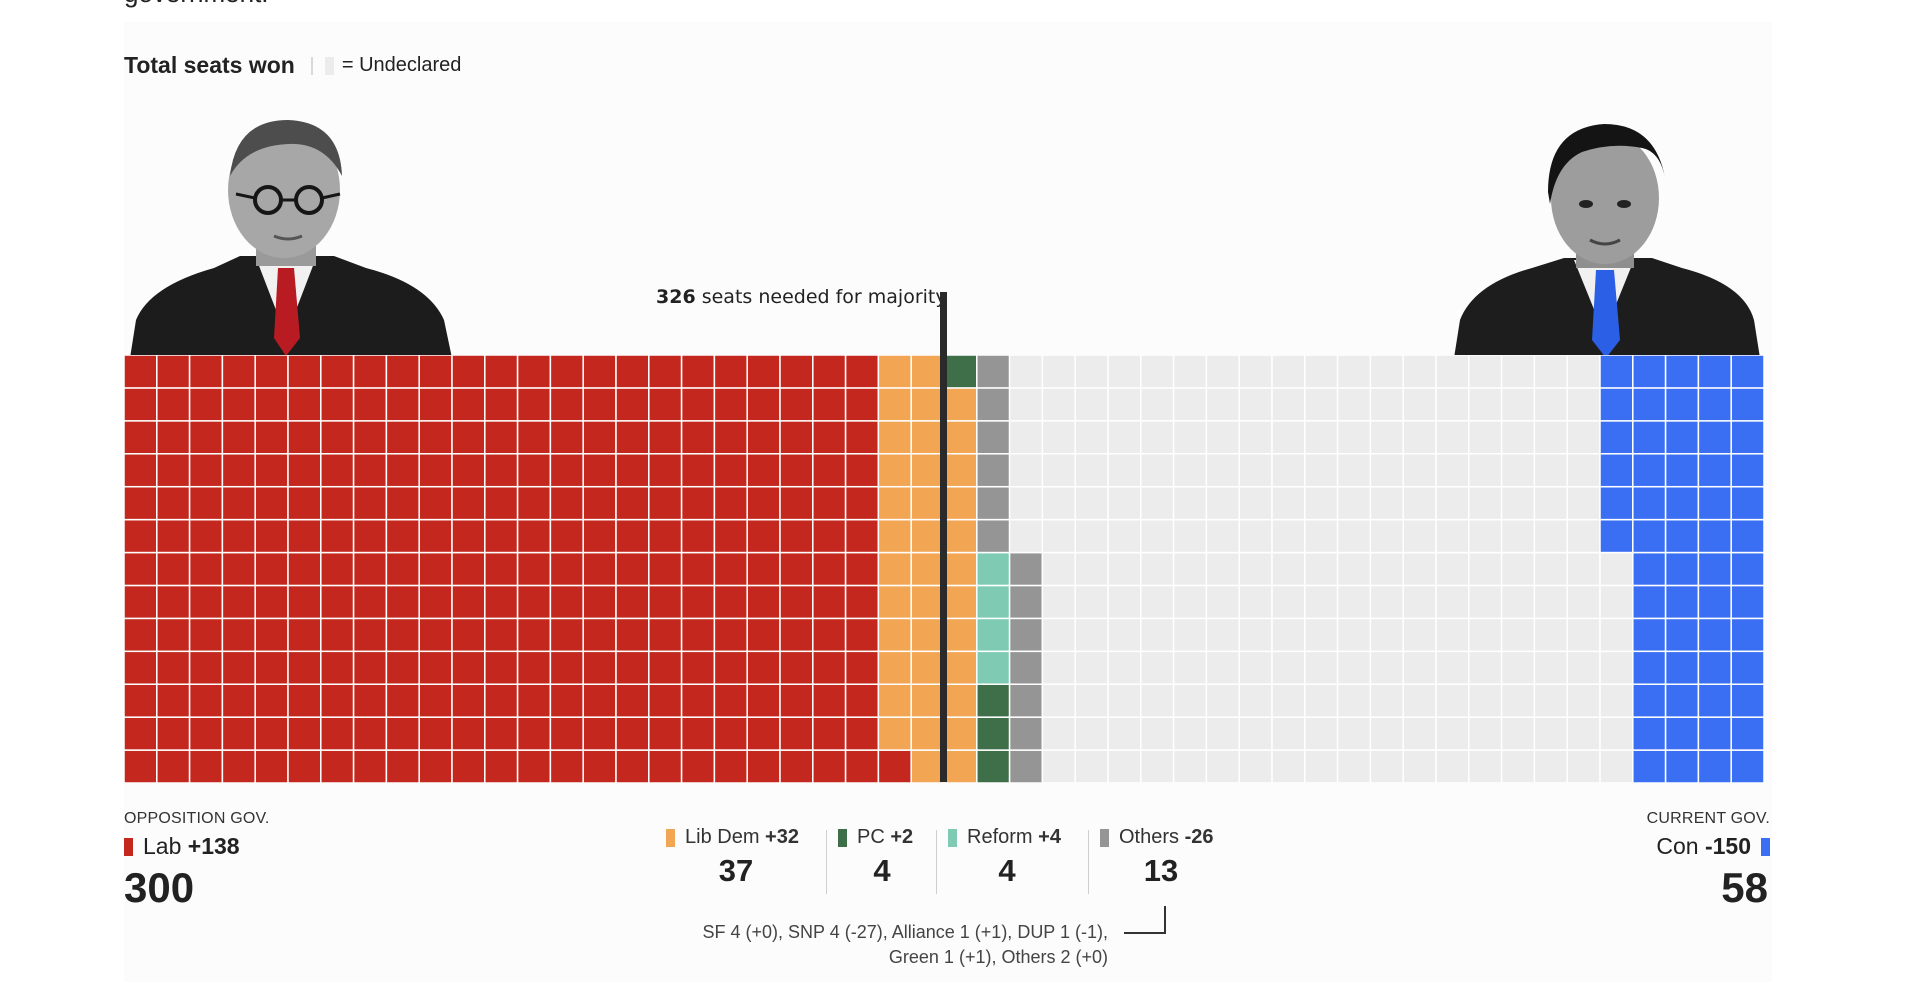 Image resolution: width=1920 pixels, height=982 pixels. What do you see at coordinates (1000, 837) in the screenshot?
I see `reform-name: Reform` at bounding box center [1000, 837].